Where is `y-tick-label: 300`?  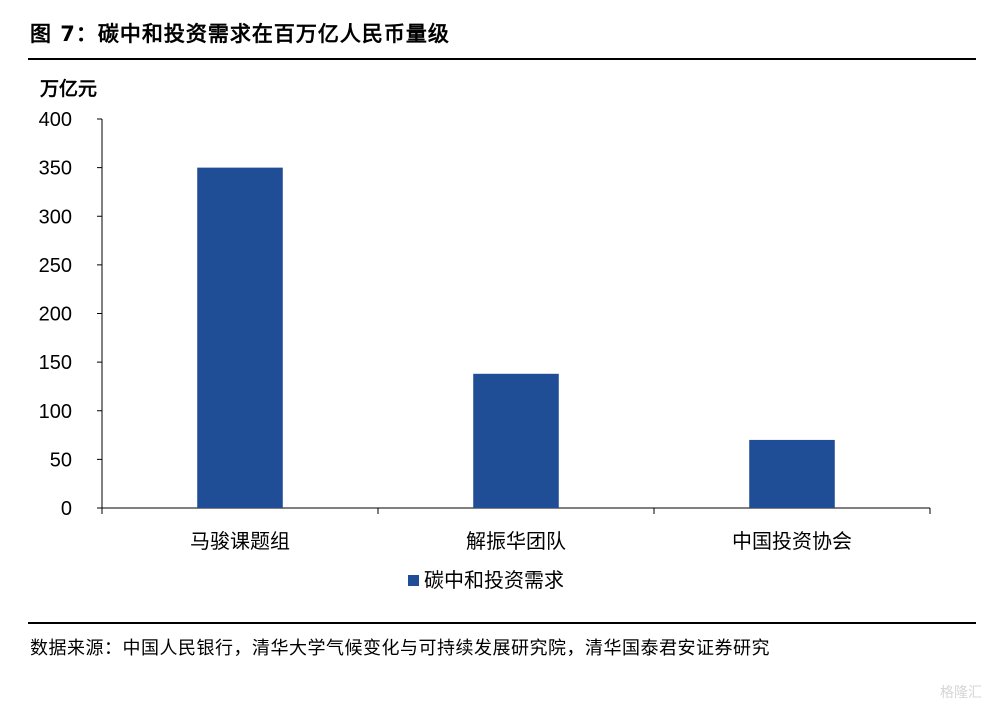
y-tick-label: 300 is located at coordinates (55, 217).